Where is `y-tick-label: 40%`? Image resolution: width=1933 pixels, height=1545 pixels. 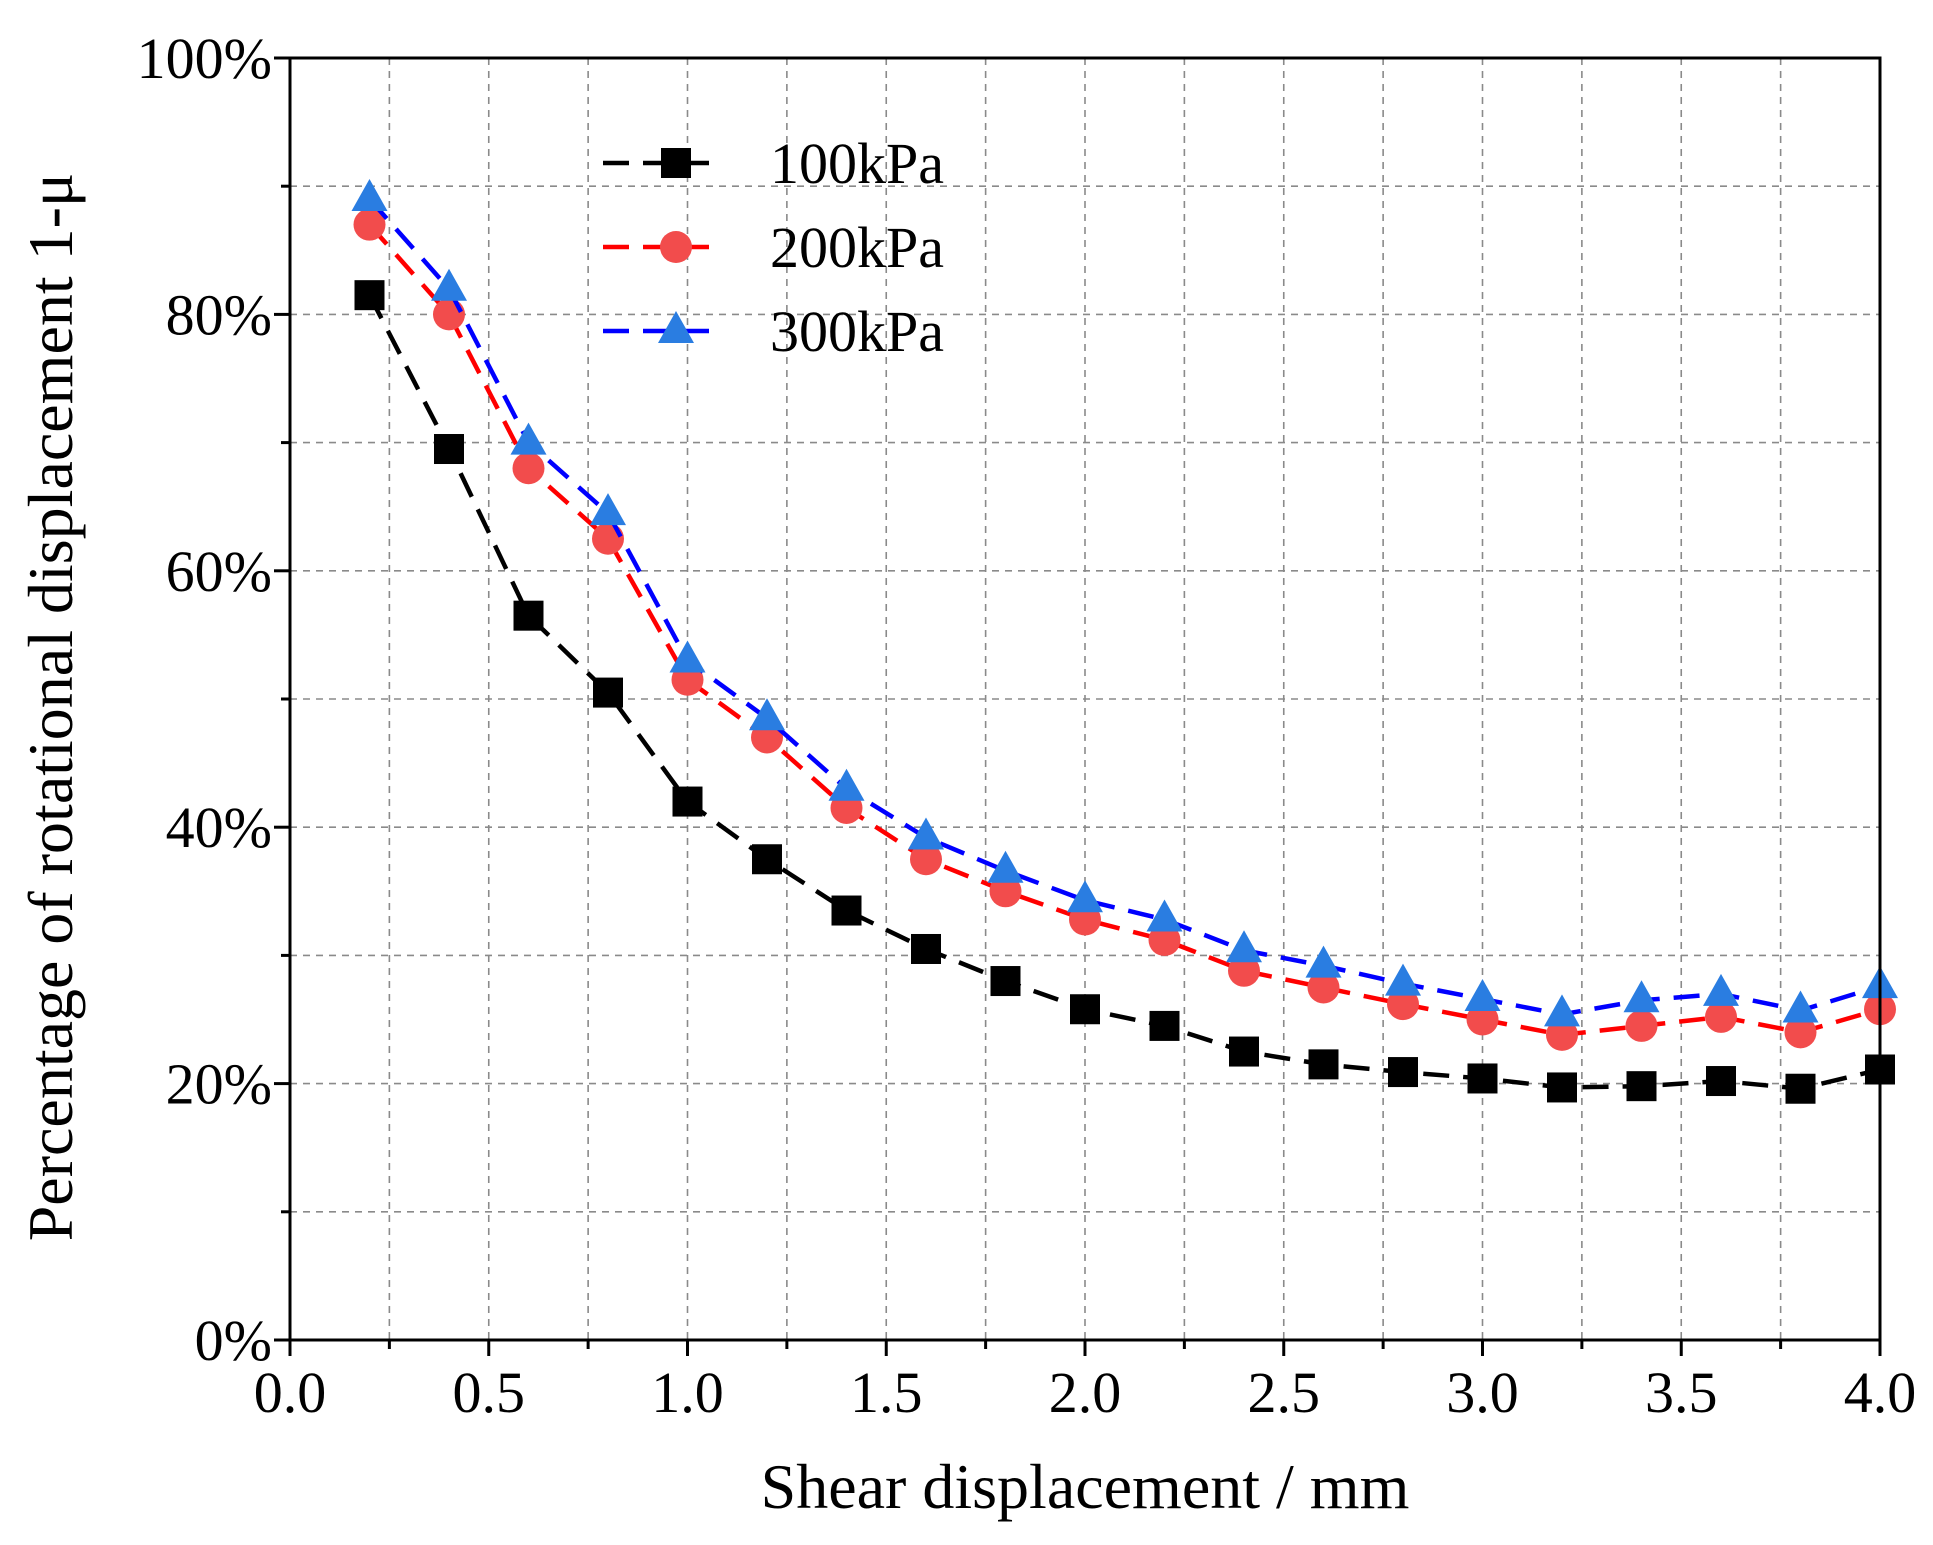 y-tick-label: 40% is located at coordinates (219, 827).